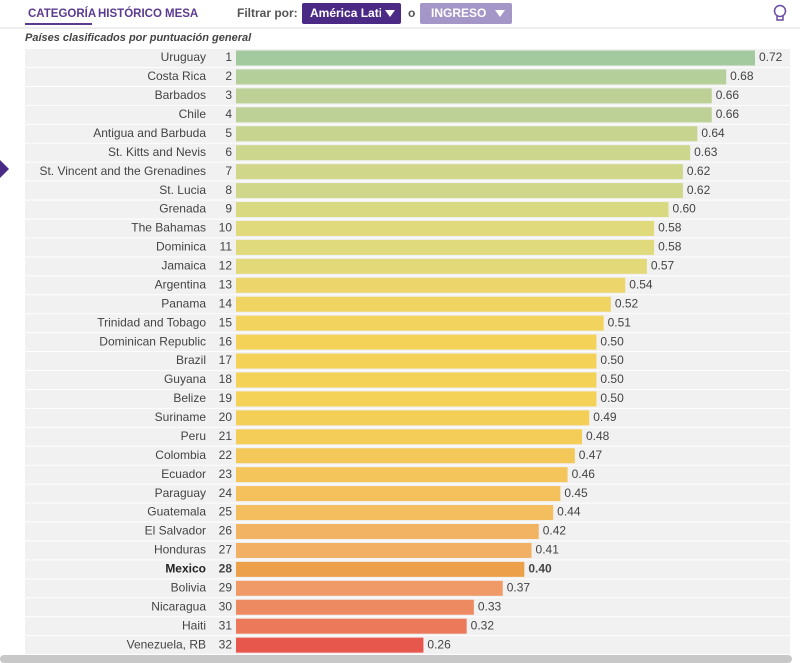 The height and width of the screenshot is (663, 800). Describe the element at coordinates (228, 190) in the screenshot. I see `rank-label: 8` at that location.